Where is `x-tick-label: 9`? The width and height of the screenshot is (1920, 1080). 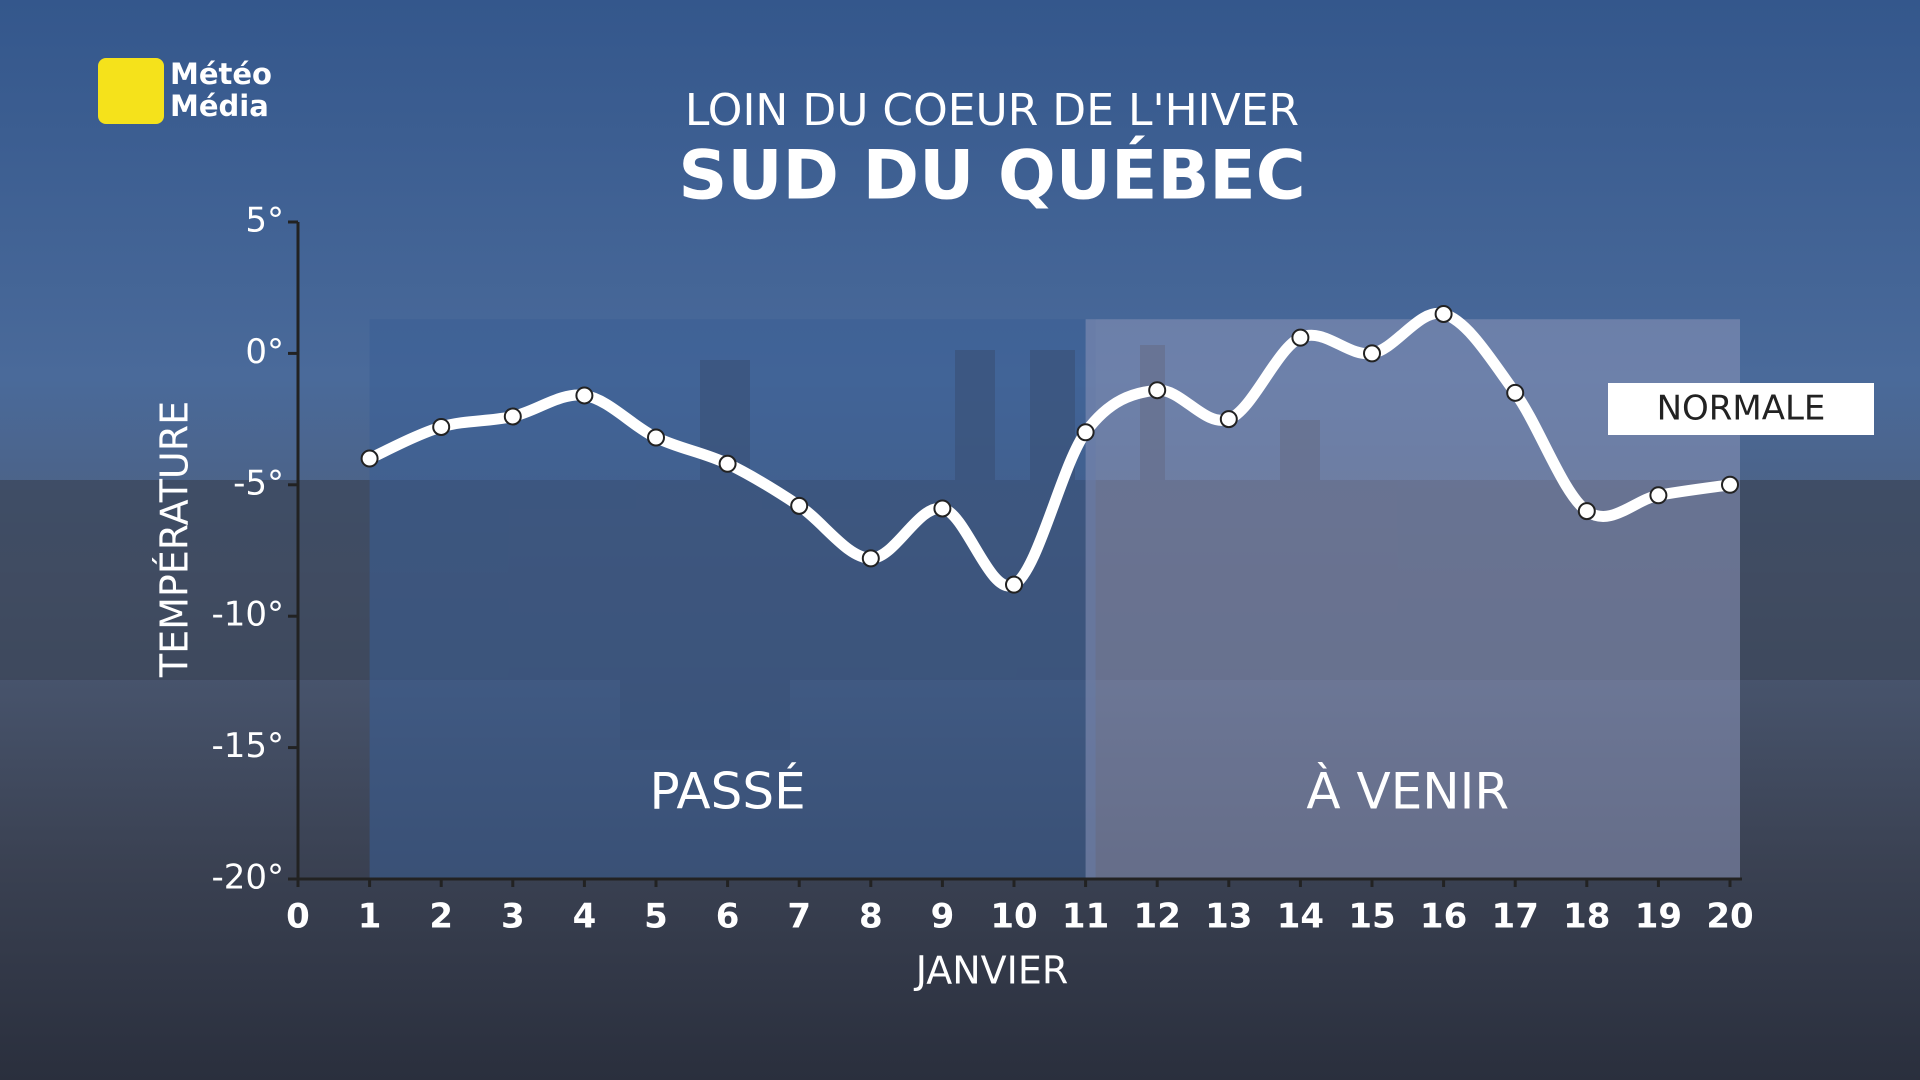
x-tick-label: 9 is located at coordinates (943, 917).